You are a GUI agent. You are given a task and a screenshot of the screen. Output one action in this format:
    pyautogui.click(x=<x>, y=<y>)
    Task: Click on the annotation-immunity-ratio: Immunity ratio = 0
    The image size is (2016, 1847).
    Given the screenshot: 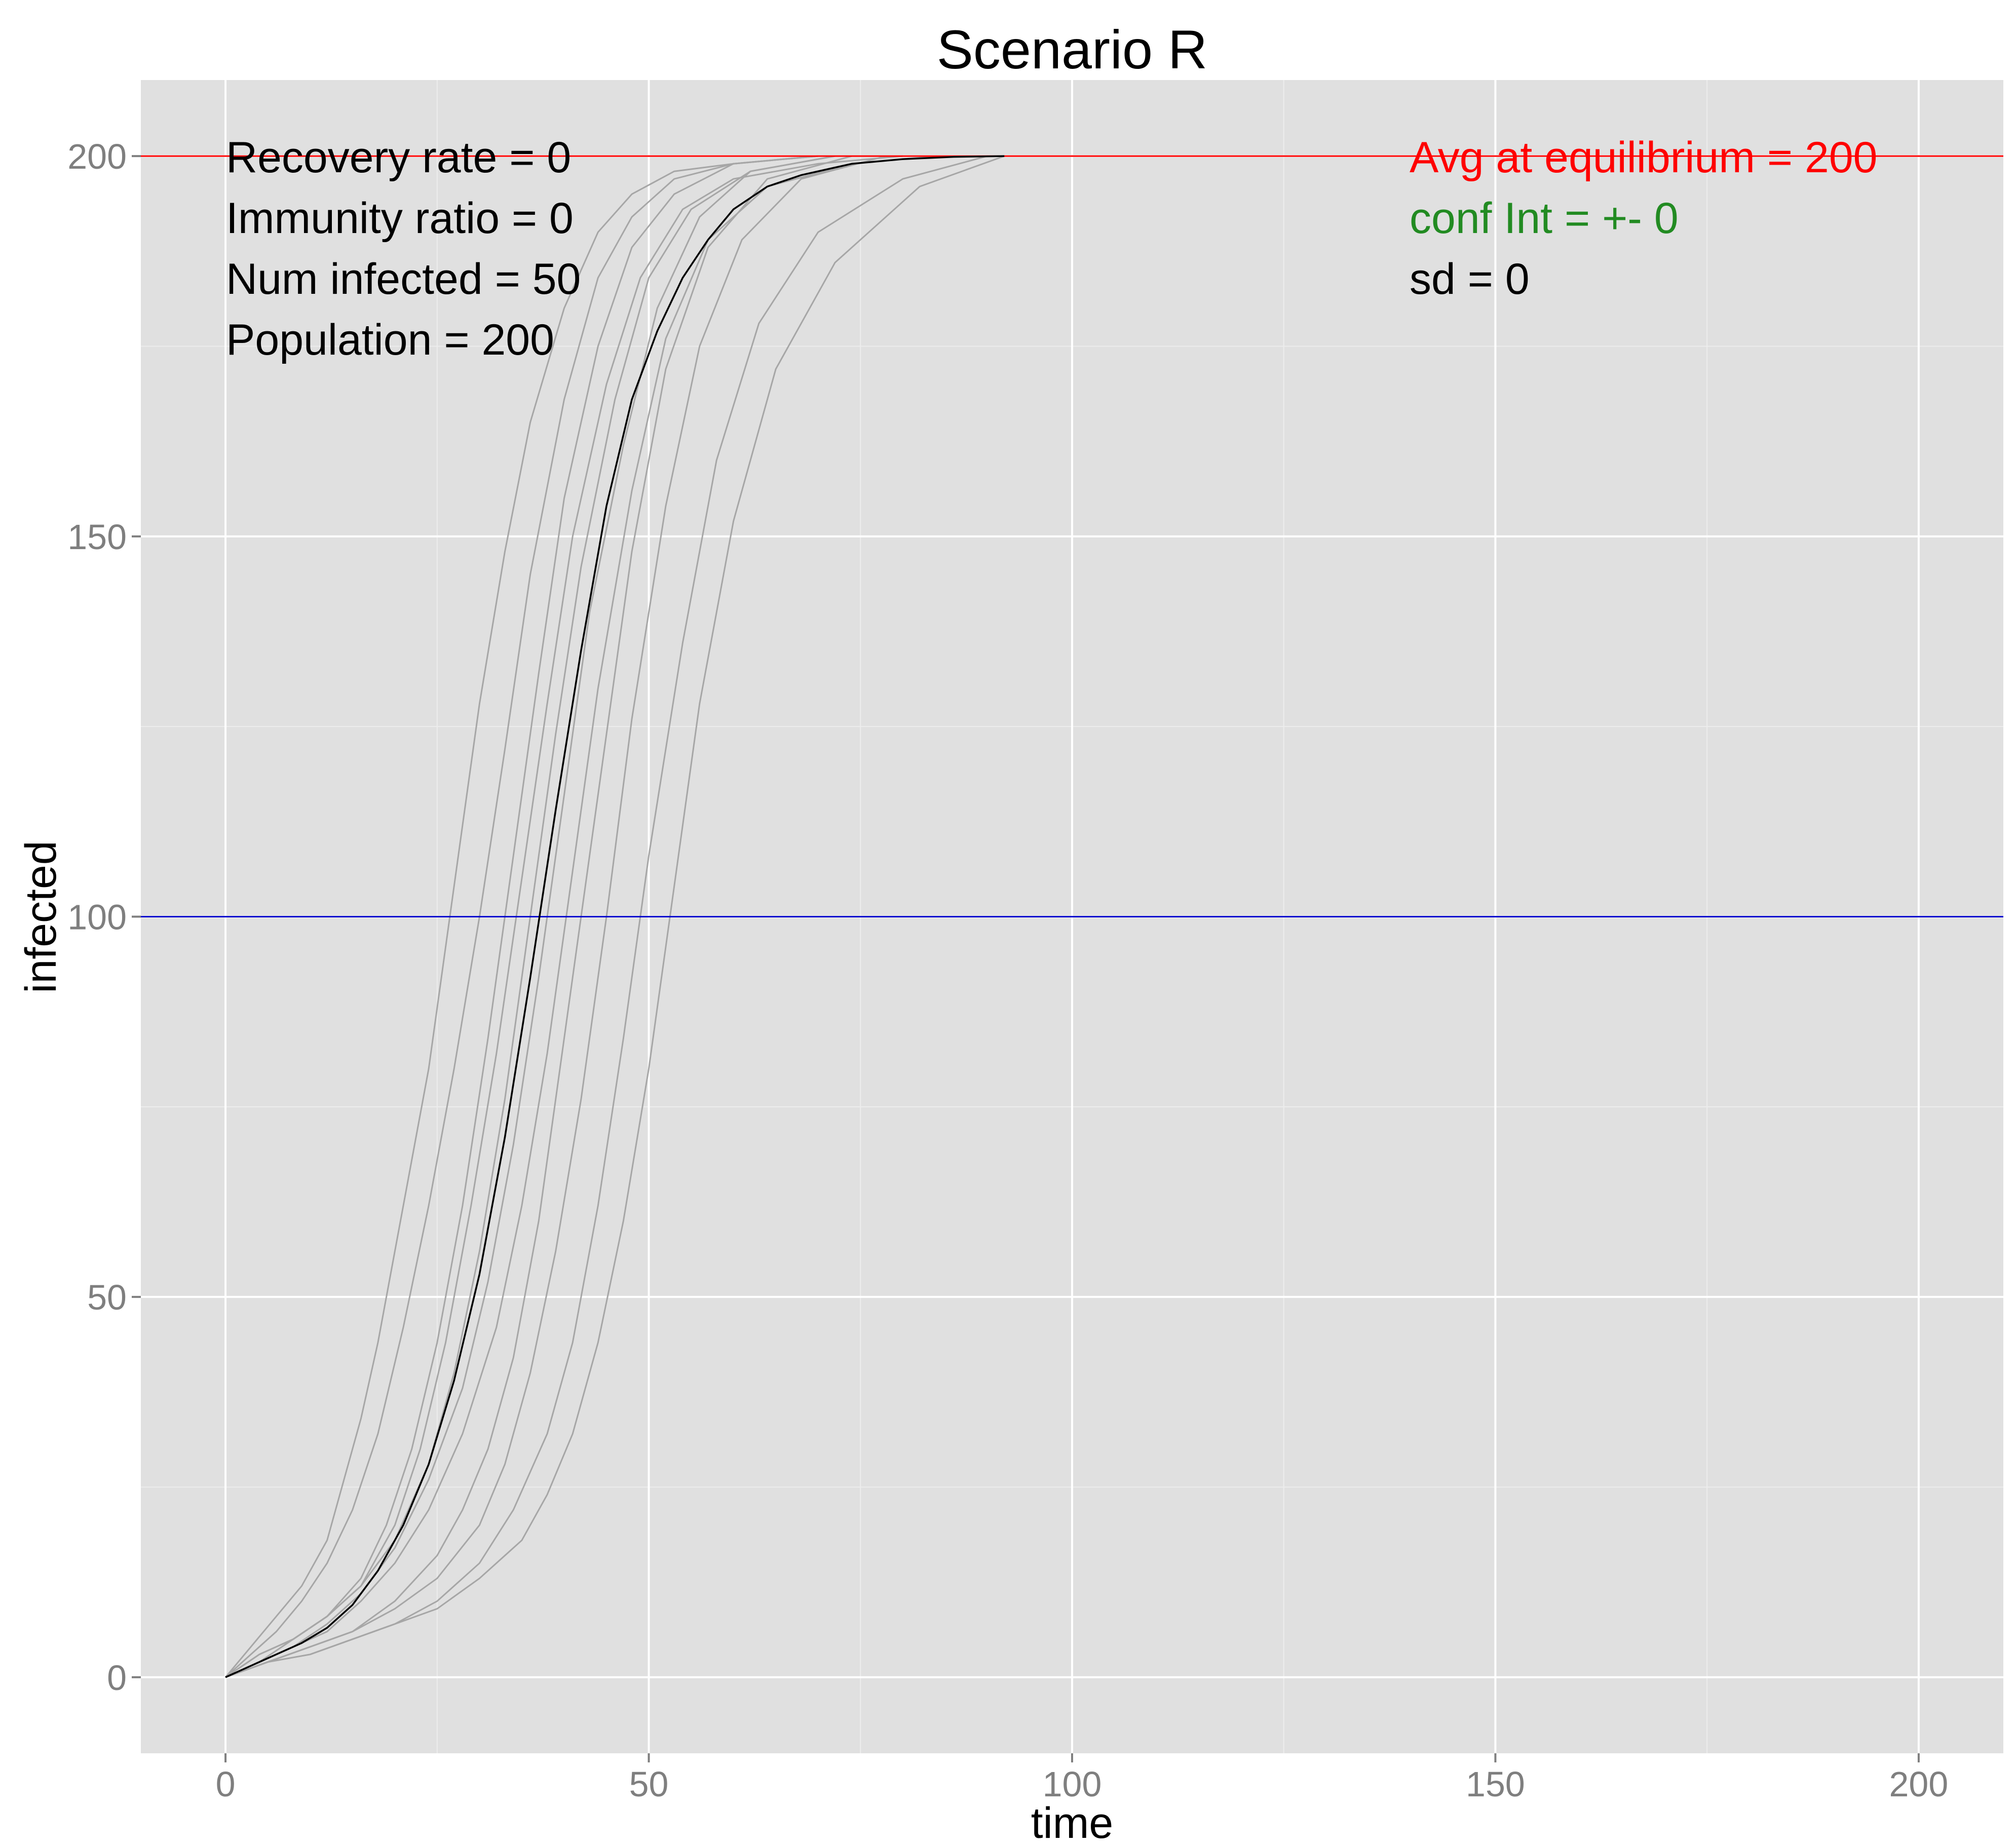 What is the action you would take?
    pyautogui.click(x=400, y=219)
    